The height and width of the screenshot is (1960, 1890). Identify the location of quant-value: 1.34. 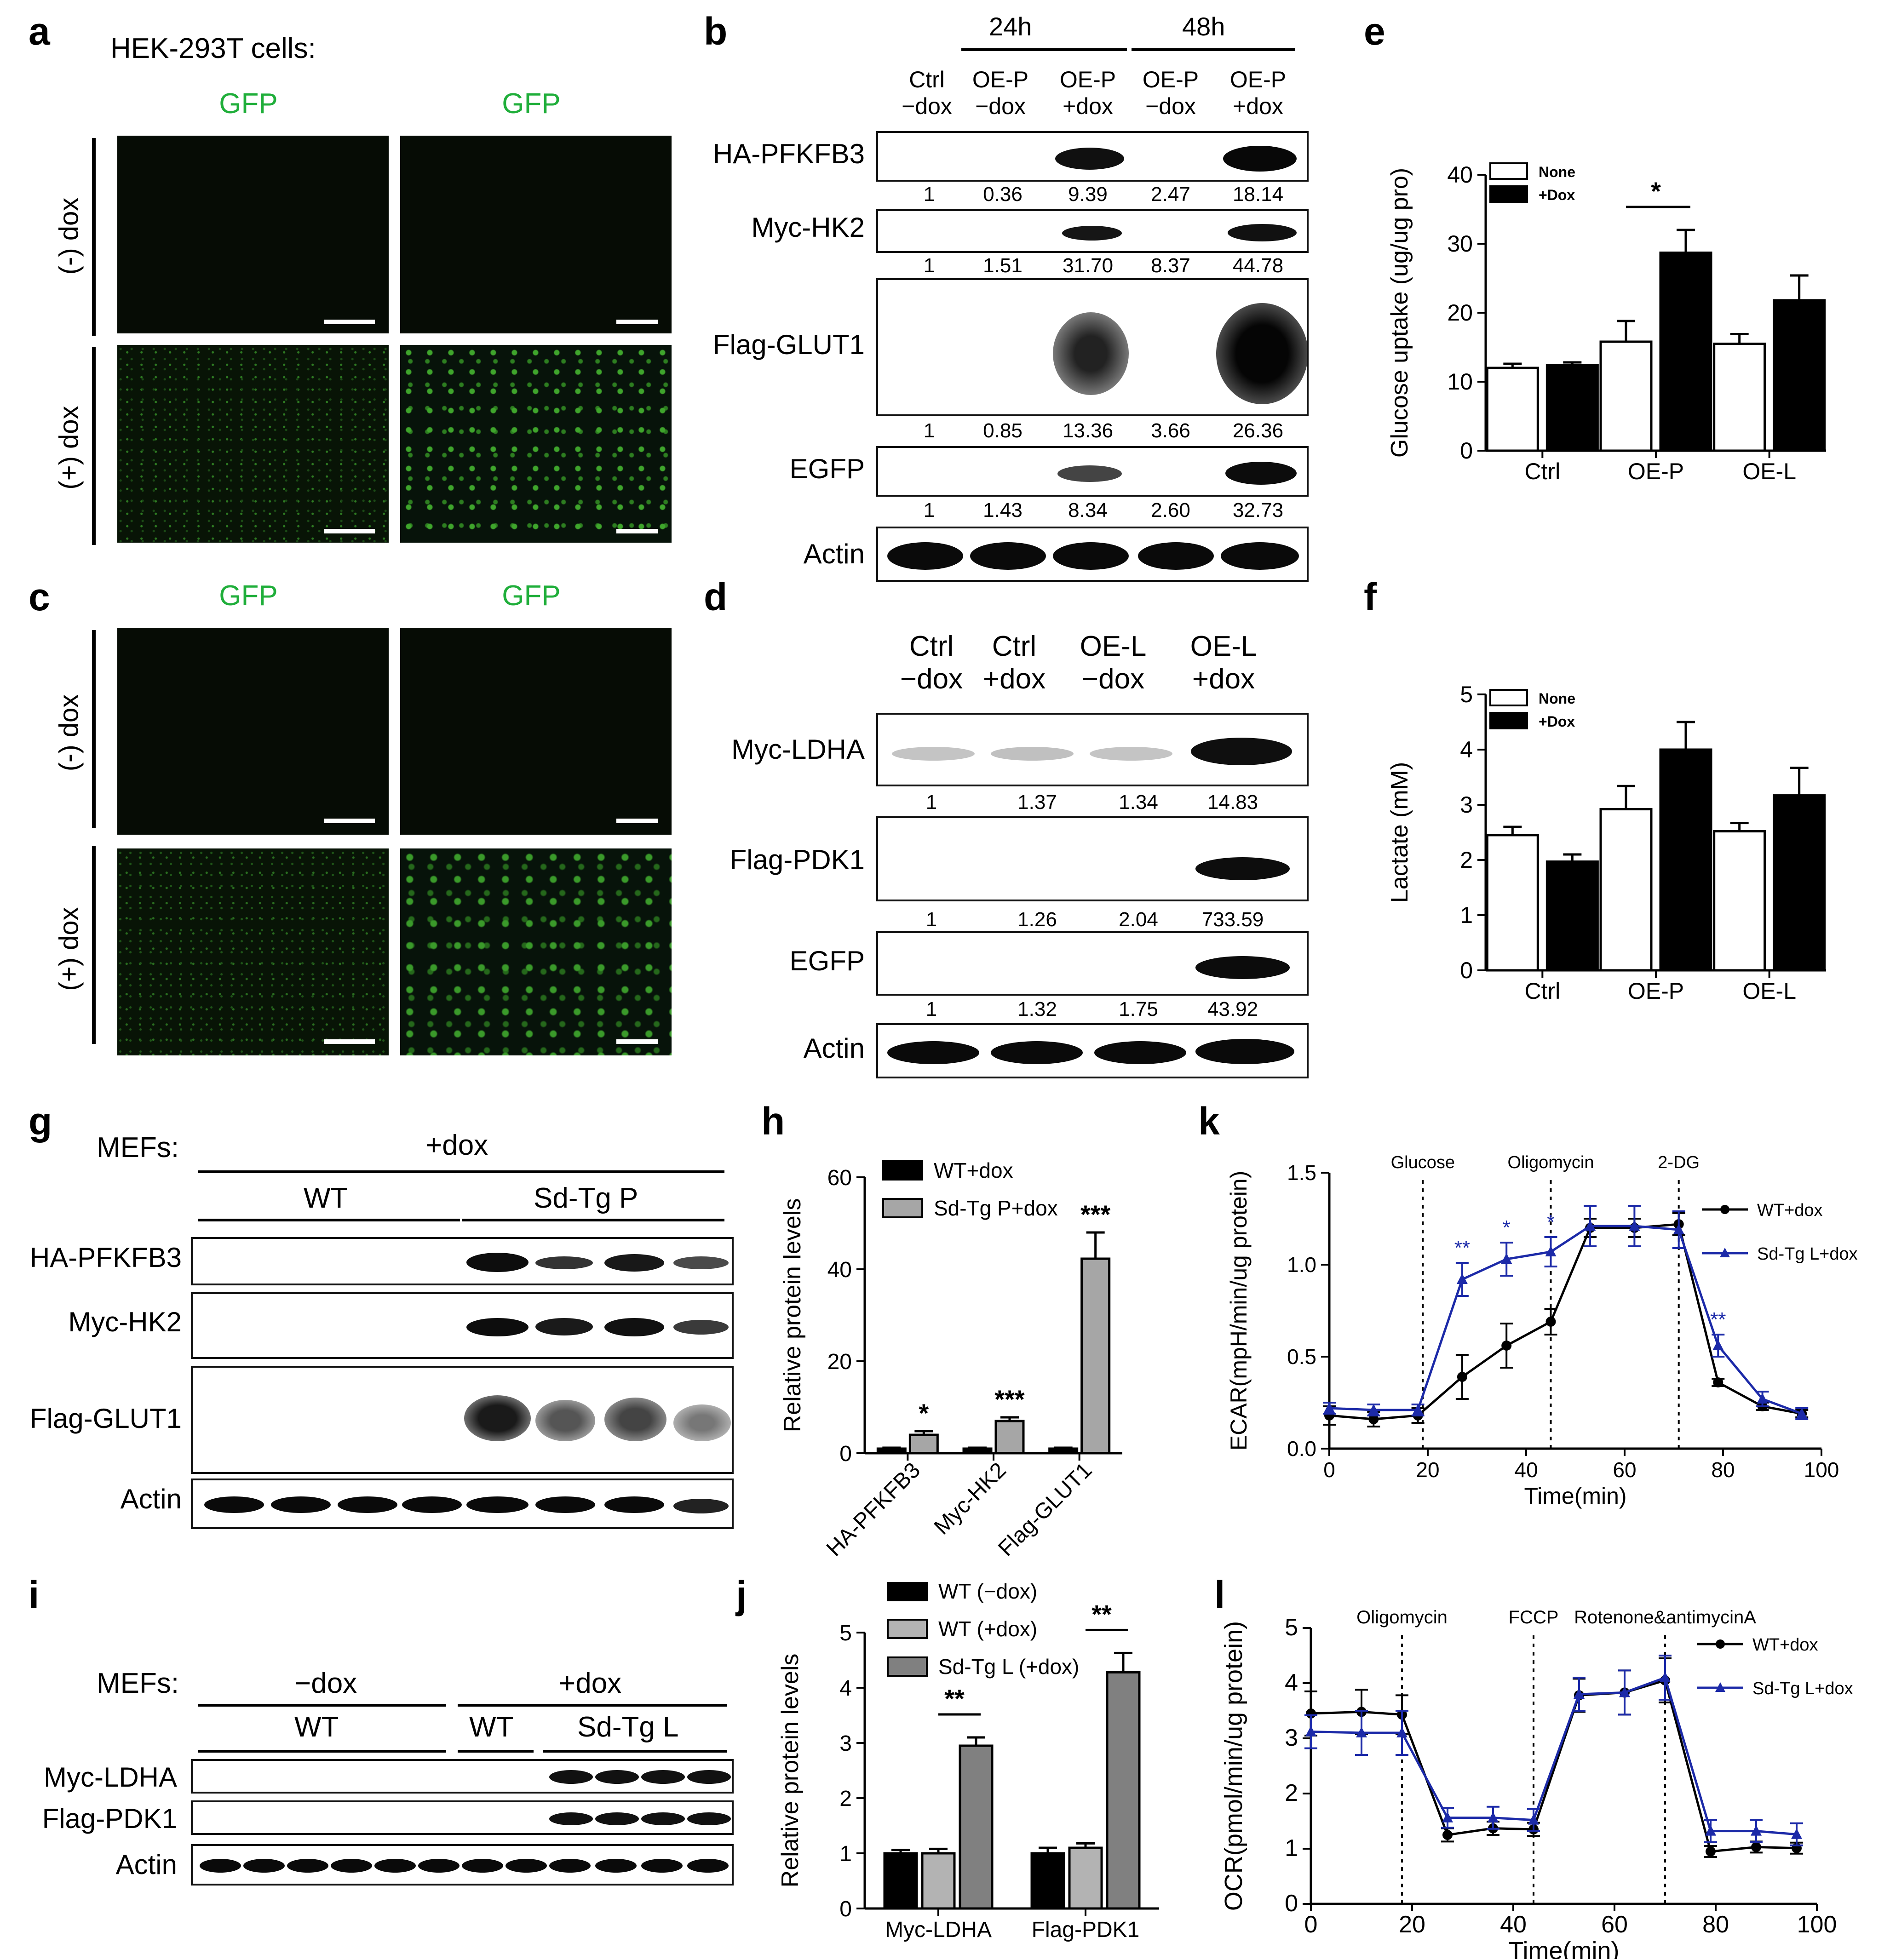
(1138, 802).